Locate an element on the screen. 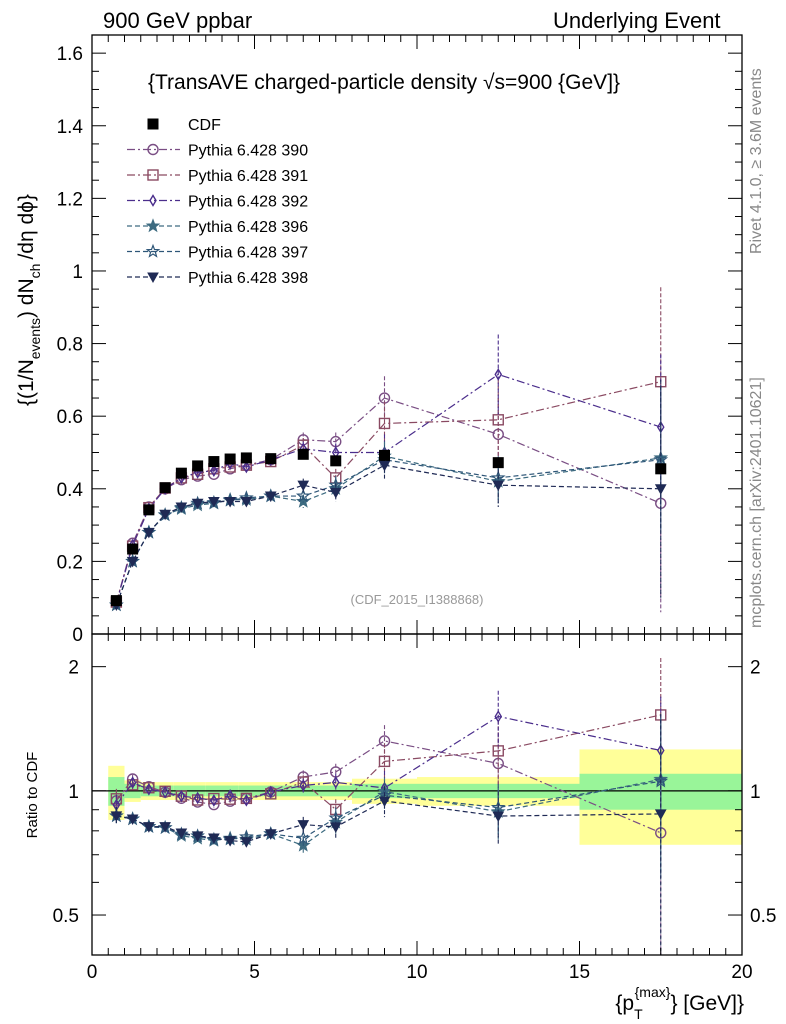  ratio-tick-label-right: 2 is located at coordinates (755, 668).